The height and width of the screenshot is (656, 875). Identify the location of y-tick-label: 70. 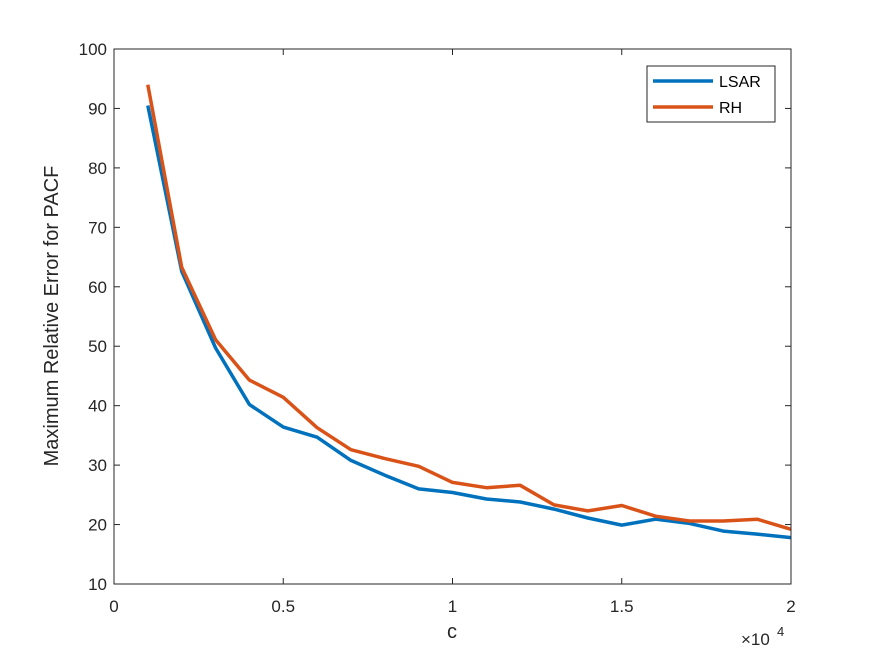
(97, 227).